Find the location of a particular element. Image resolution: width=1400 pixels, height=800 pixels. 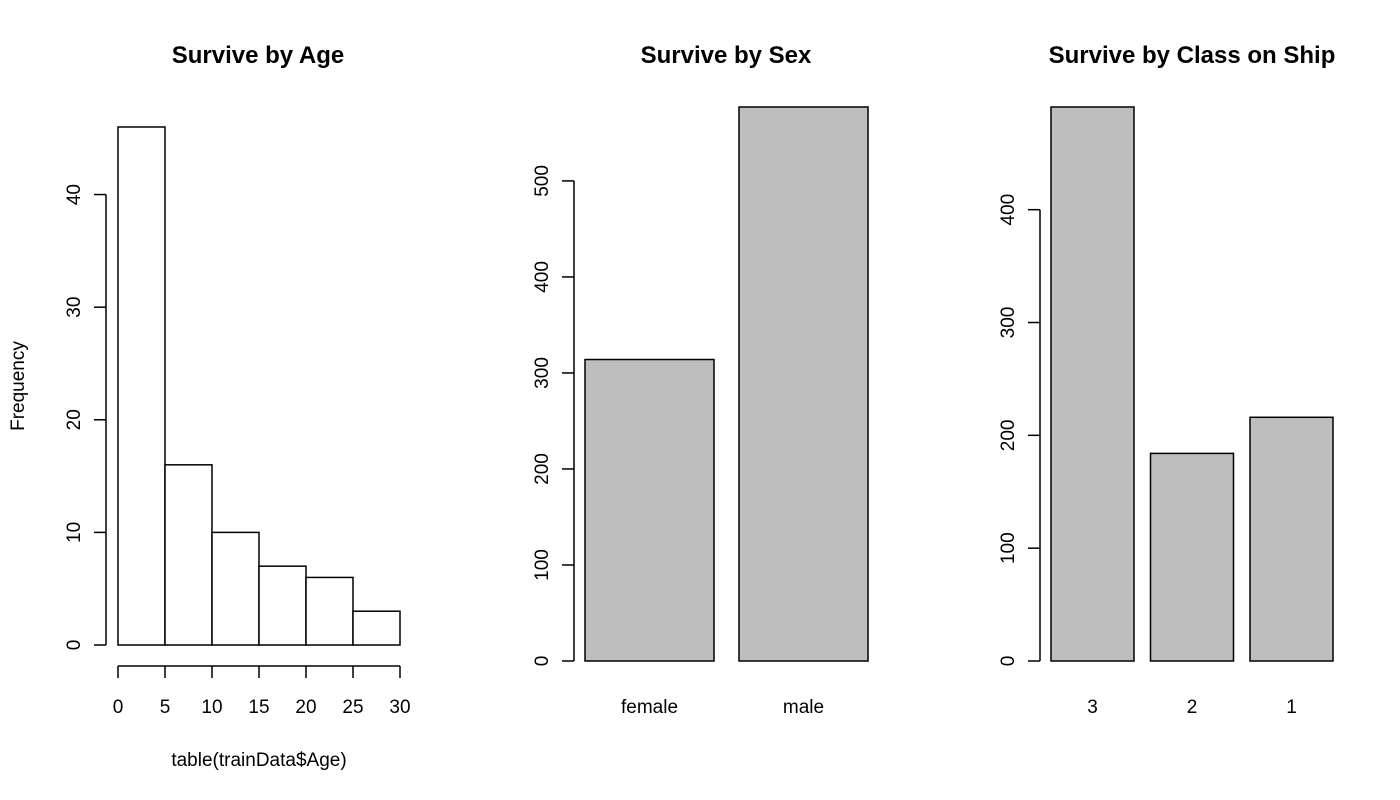

x-category-label: male is located at coordinates (803, 707).